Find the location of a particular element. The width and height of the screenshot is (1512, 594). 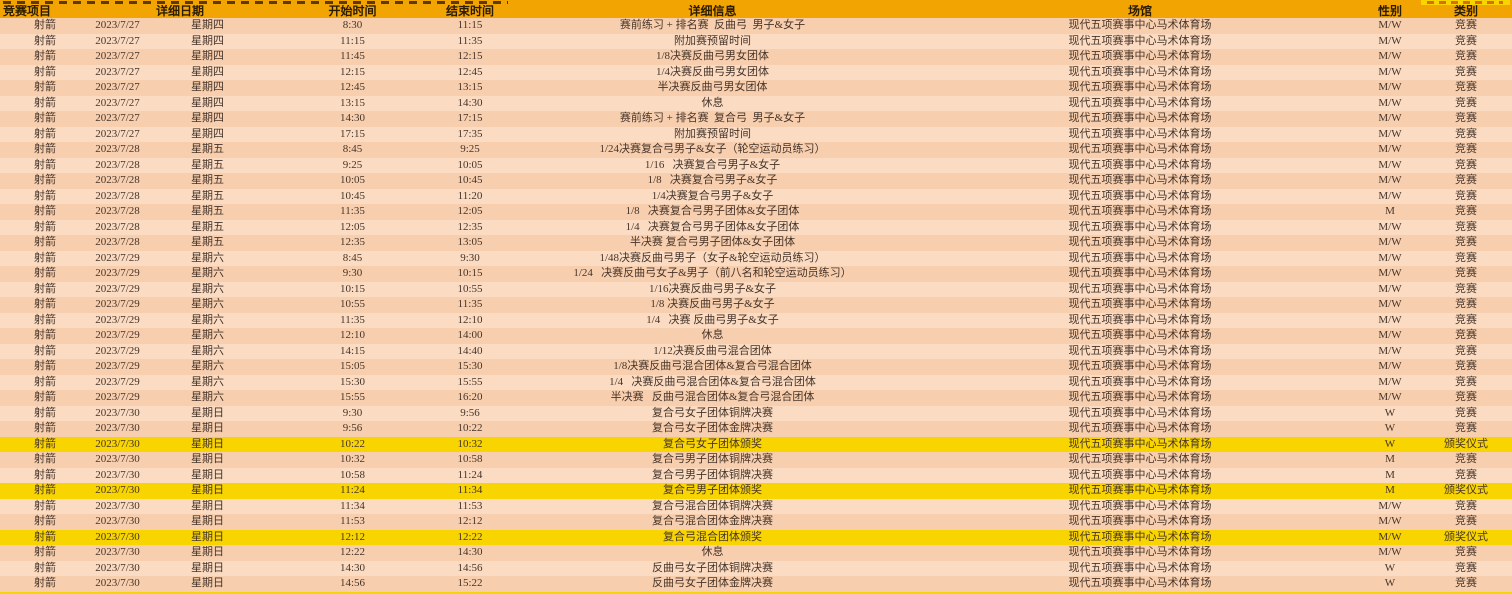

cell-gender: W is located at coordinates (1390, 428).